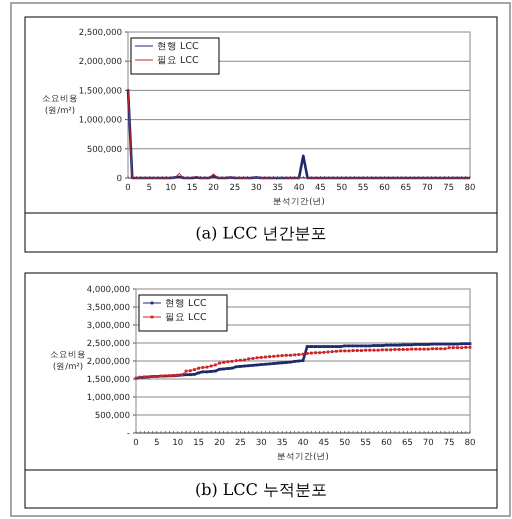 Image resolution: width=512 pixels, height=519 pixels. I want to click on text: (b) LCC 누적분포, so click(261, 489).